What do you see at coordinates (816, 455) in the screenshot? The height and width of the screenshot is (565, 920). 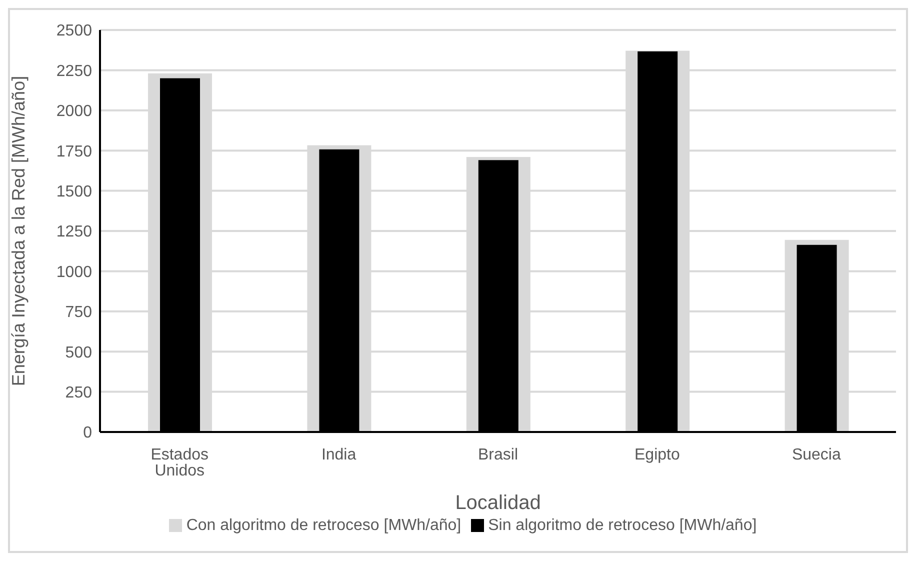 I see `x-tick-label: Suecia` at bounding box center [816, 455].